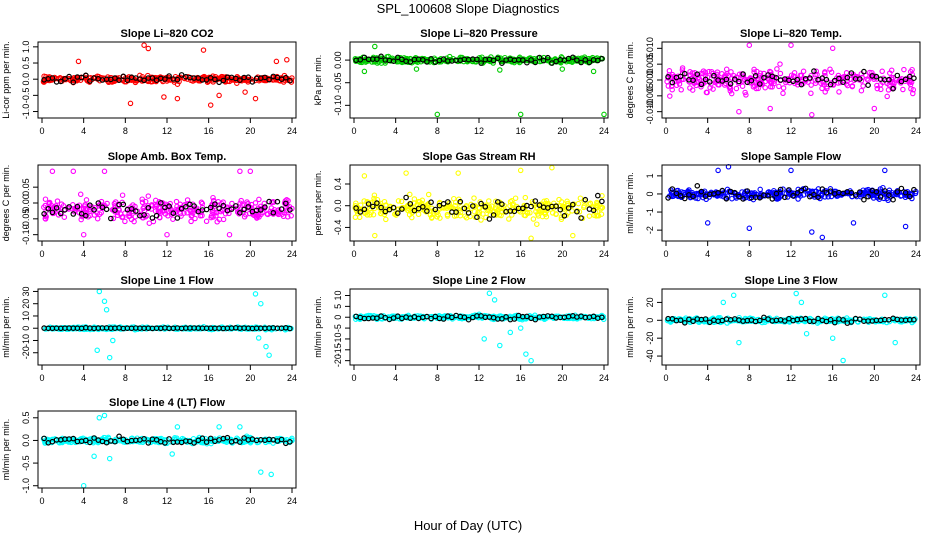 Image resolution: width=936 pixels, height=540 pixels. Describe the element at coordinates (167, 157) in the screenshot. I see `chart-title: Slope Amb. Box Temp.` at that location.